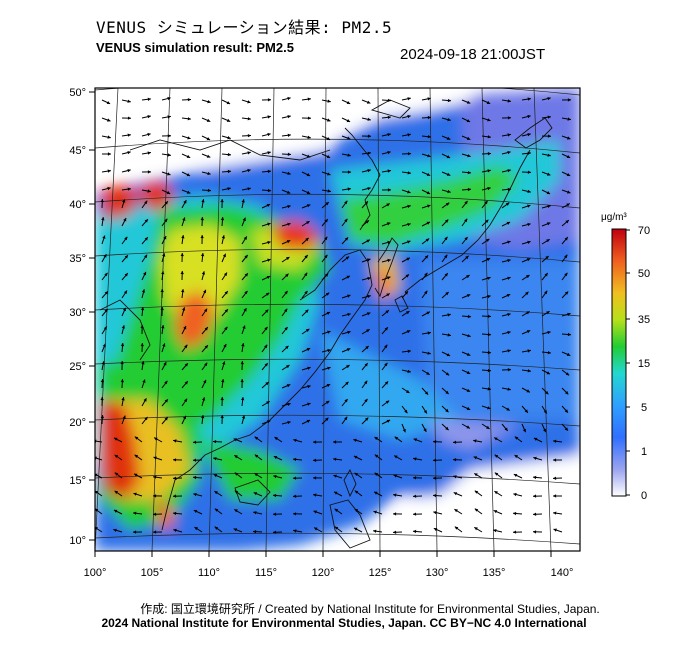  I want to click on colorbar-tick-label: 15, so click(644, 364).